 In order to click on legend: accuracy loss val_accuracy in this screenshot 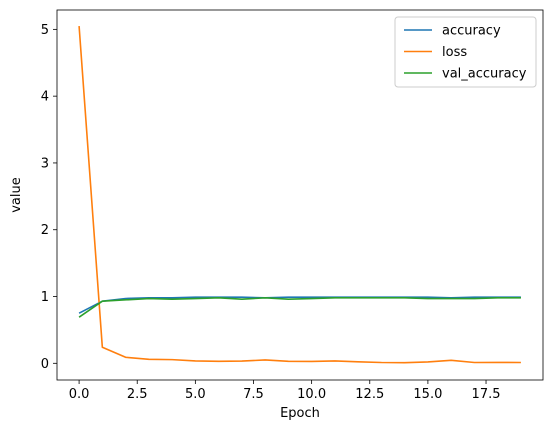, I will do `click(465, 52)`.